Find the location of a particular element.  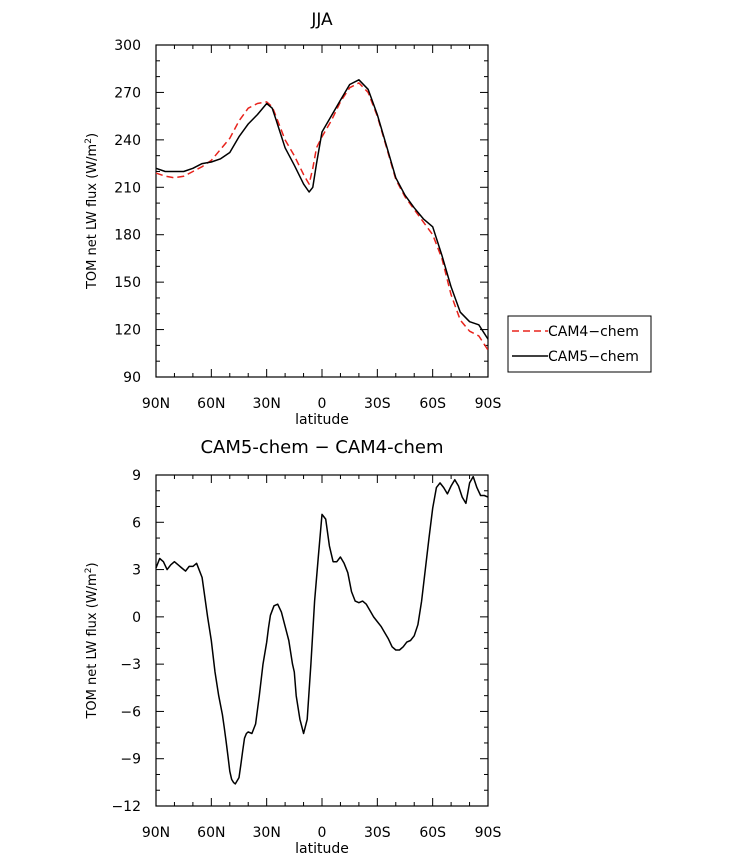

y-tick-label: −9 is located at coordinates (130, 760).